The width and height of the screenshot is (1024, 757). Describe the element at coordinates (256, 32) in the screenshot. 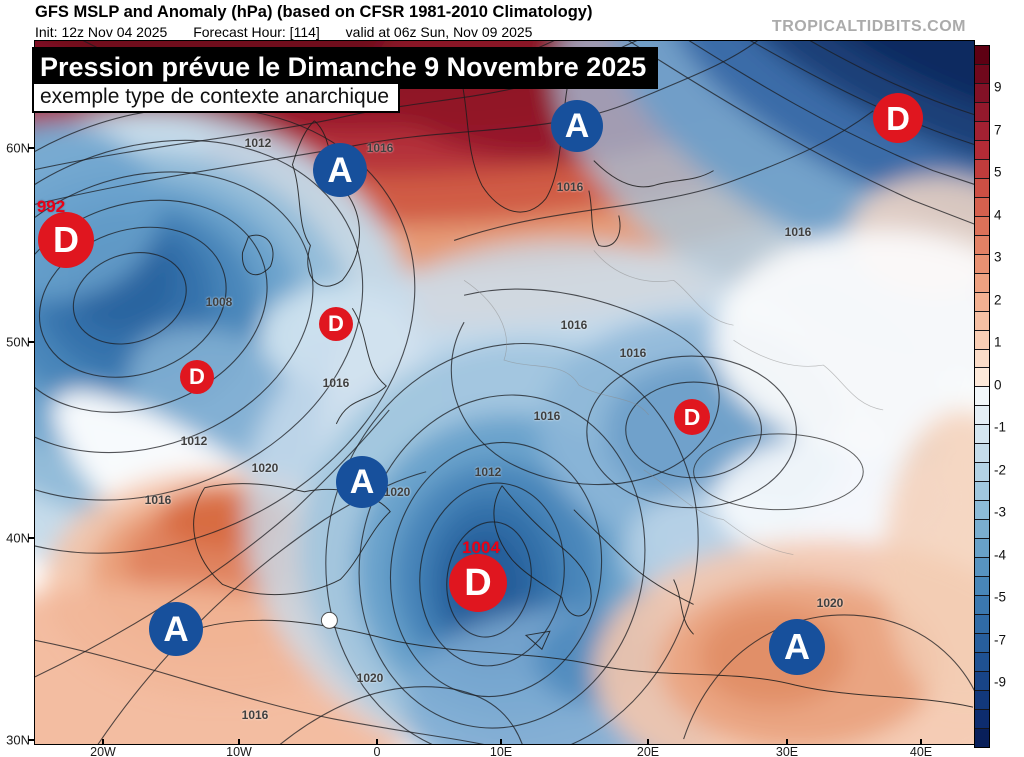

I see `forecast-hour: Forecast Hour: [114]` at that location.